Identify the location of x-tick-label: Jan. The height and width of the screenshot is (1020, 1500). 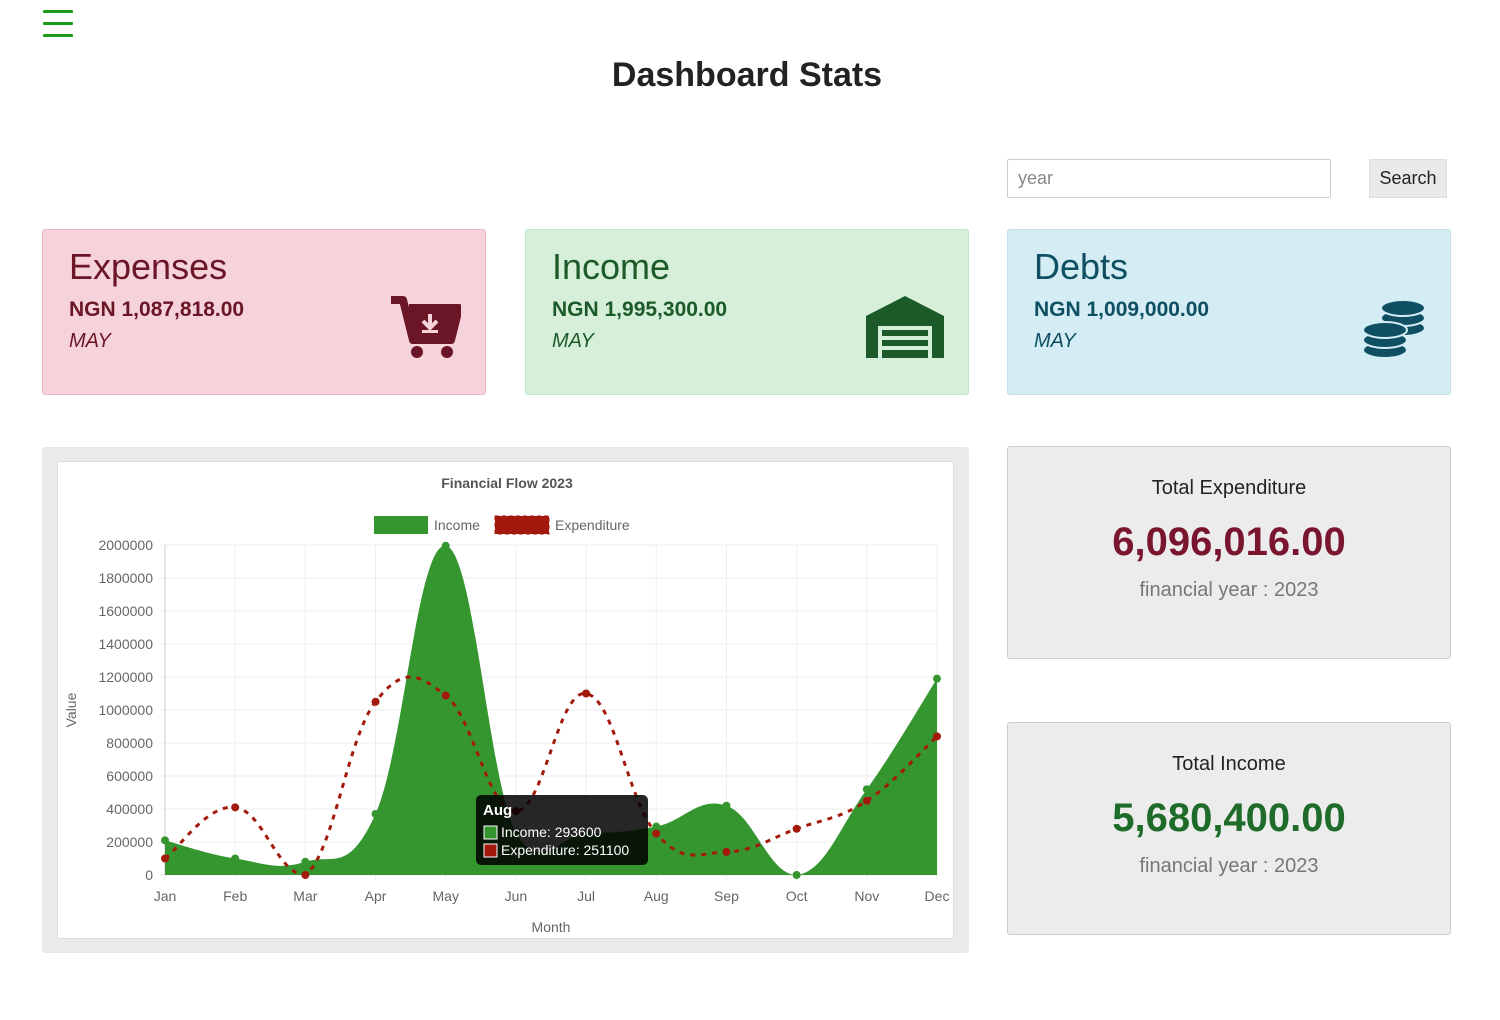
(165, 896).